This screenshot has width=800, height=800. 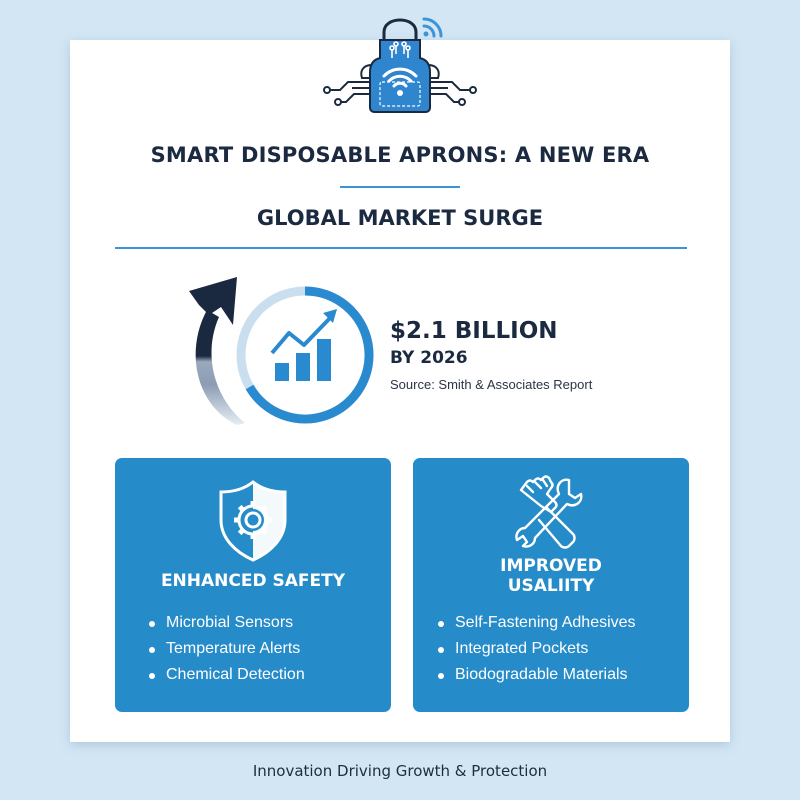 What do you see at coordinates (536, 623) in the screenshot?
I see `list-item: Self-Fastening Adhesives` at bounding box center [536, 623].